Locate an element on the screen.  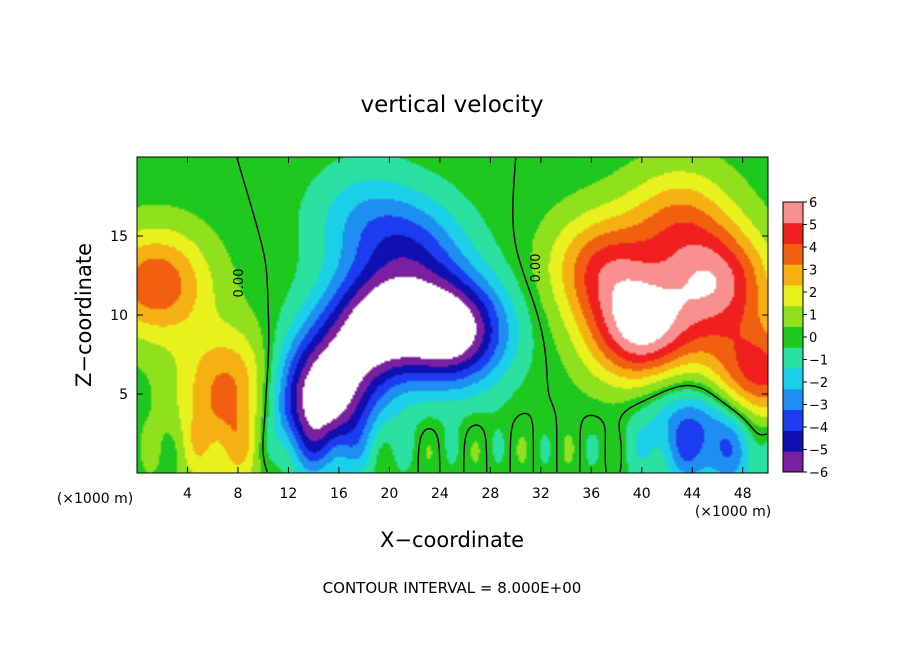
colorbar-label: 4 is located at coordinates (813, 248).